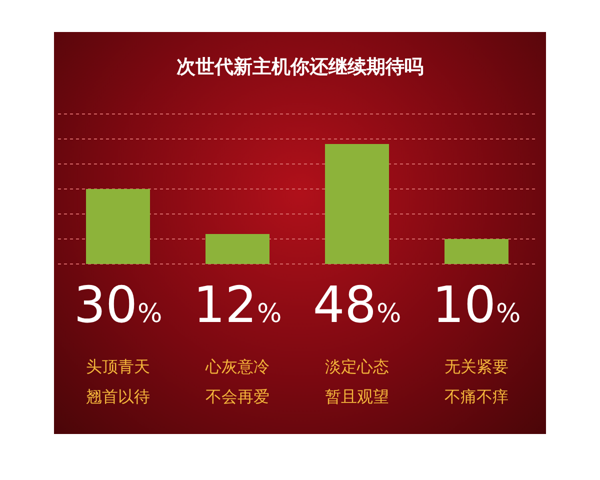  I want to click on data-label: 30%, so click(118, 305).